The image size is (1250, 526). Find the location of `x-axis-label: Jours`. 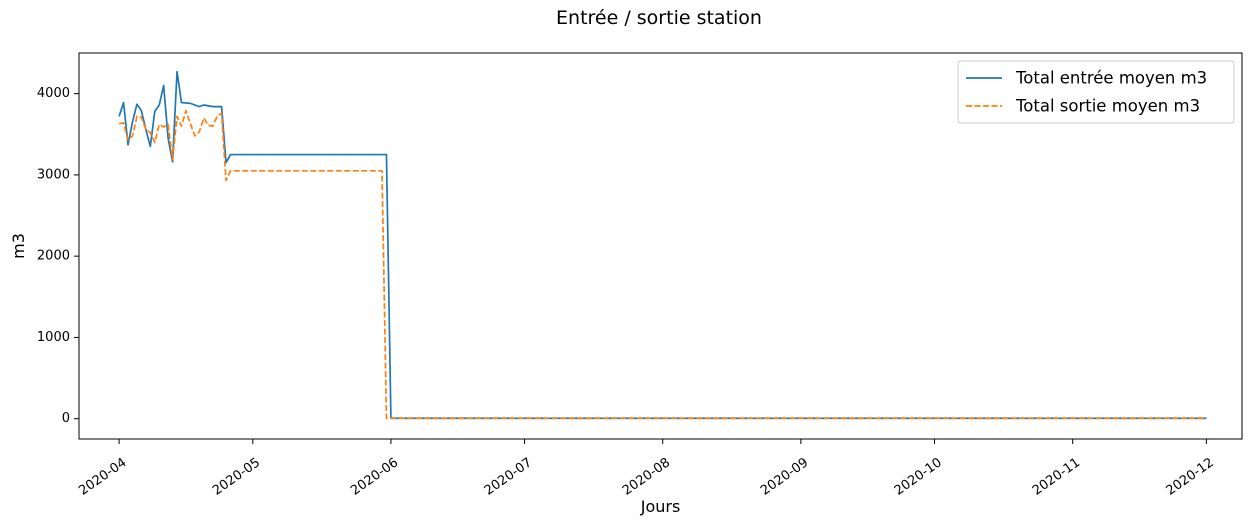

x-axis-label: Jours is located at coordinates (660, 506).